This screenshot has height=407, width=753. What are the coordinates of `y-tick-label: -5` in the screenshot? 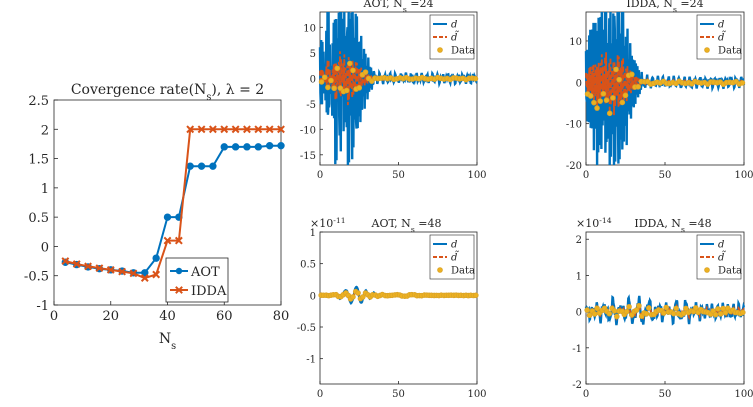 It's located at (311, 105).